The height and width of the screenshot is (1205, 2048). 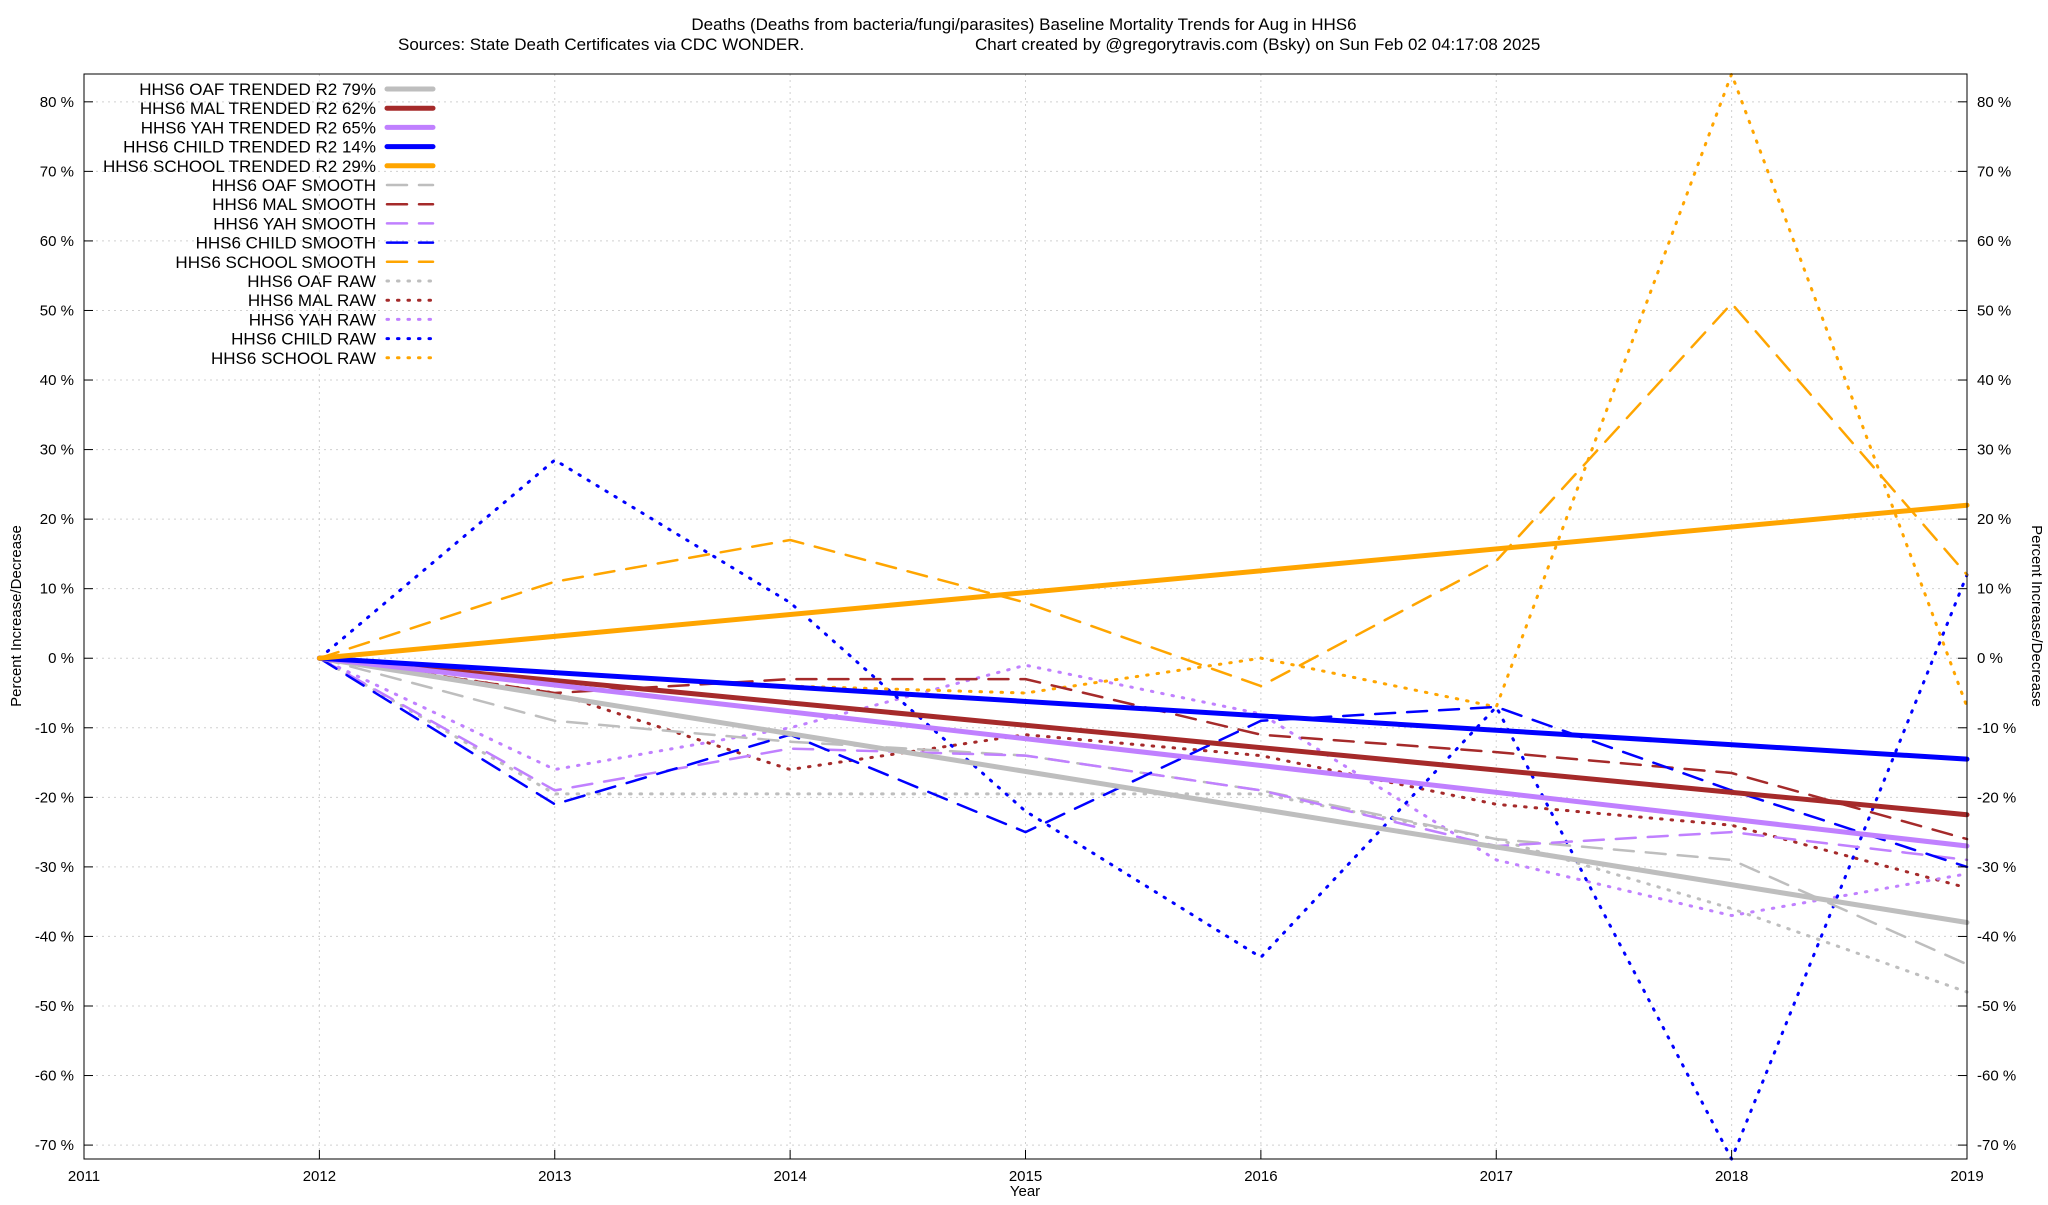 I want to click on legend-label: HHS6 OAF SMOOTH, so click(x=294, y=185).